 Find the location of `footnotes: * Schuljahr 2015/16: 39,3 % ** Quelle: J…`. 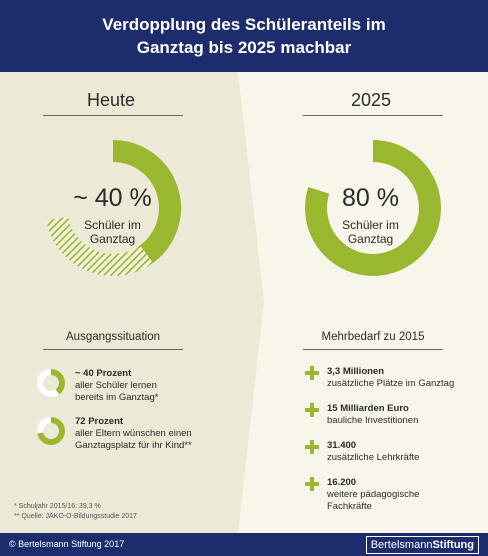

footnotes: * Schuljahr 2015/16: 39,3 % ** Quelle: J… is located at coordinates (75, 512).